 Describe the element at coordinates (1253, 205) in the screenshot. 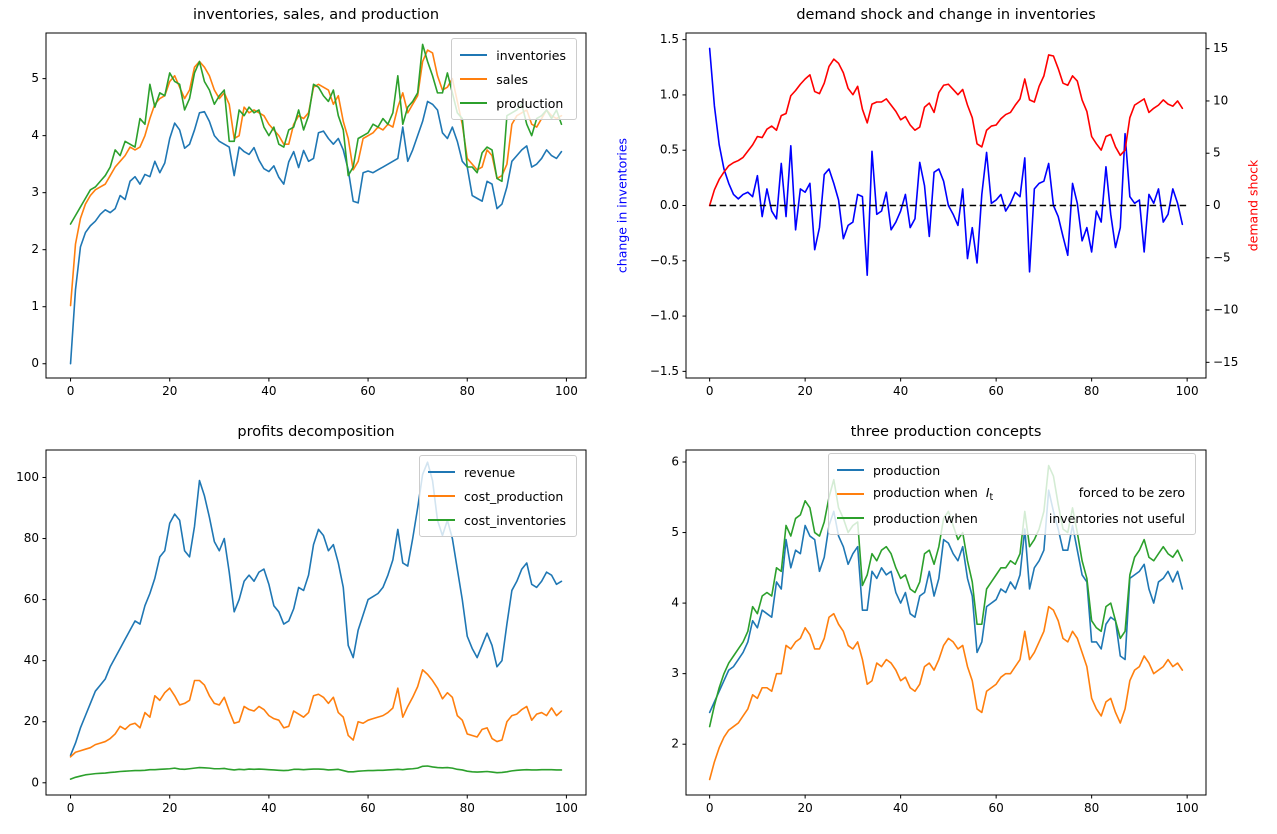

I see `y2-axis-label: demand shock` at that location.